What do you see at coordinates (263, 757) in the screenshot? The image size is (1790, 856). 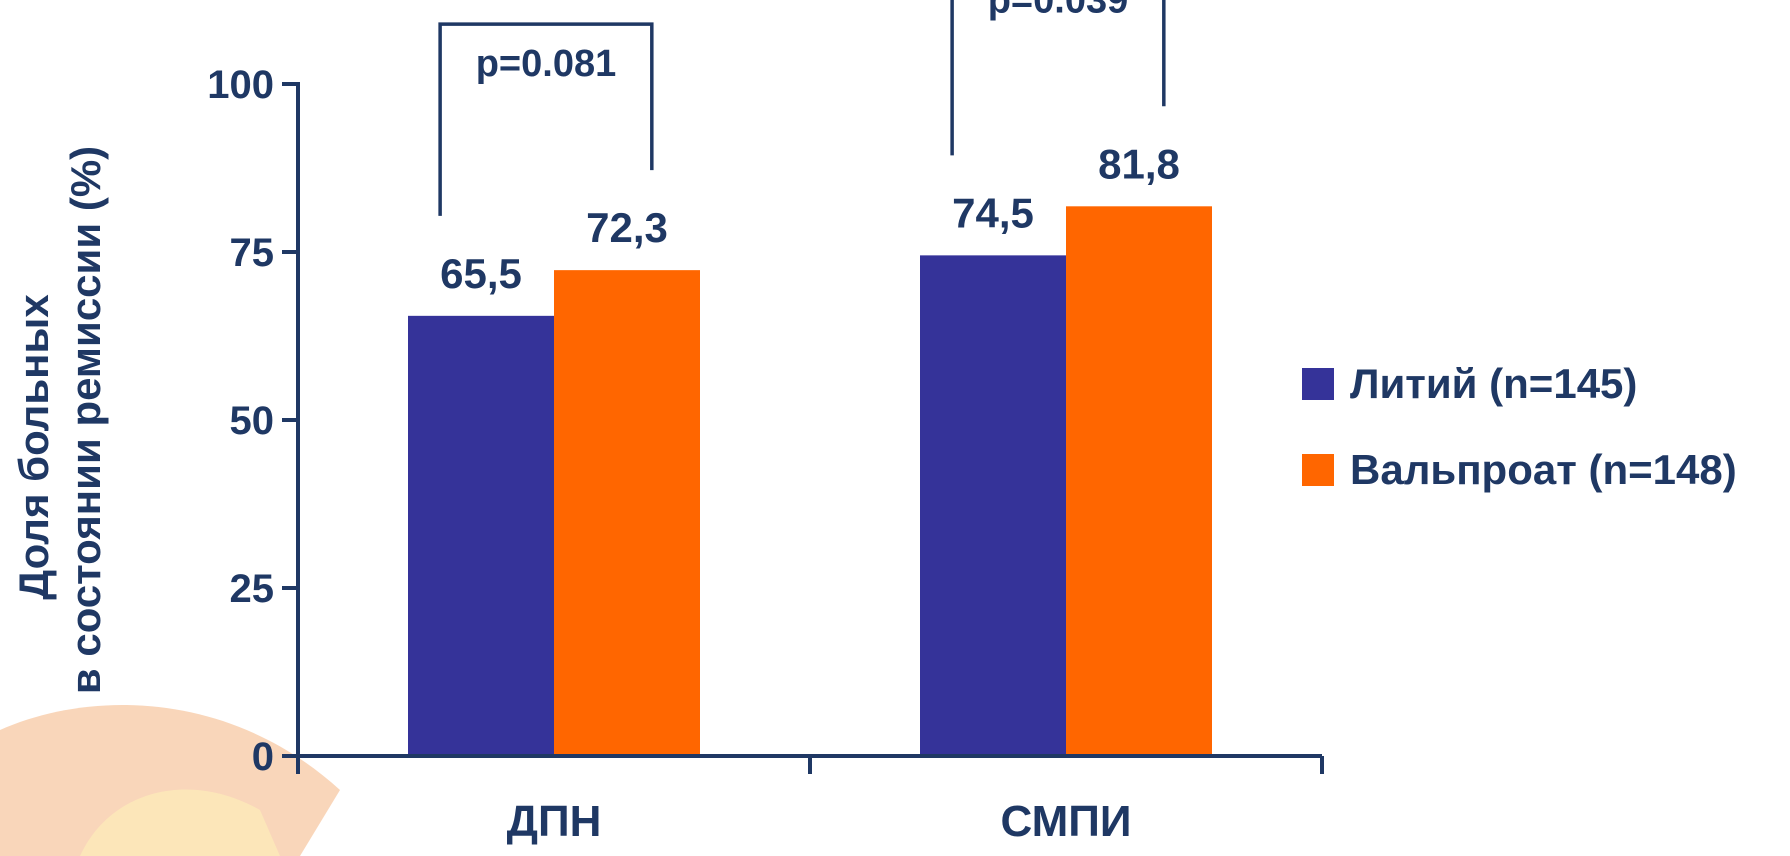 I see `y-tick-label: 0` at bounding box center [263, 757].